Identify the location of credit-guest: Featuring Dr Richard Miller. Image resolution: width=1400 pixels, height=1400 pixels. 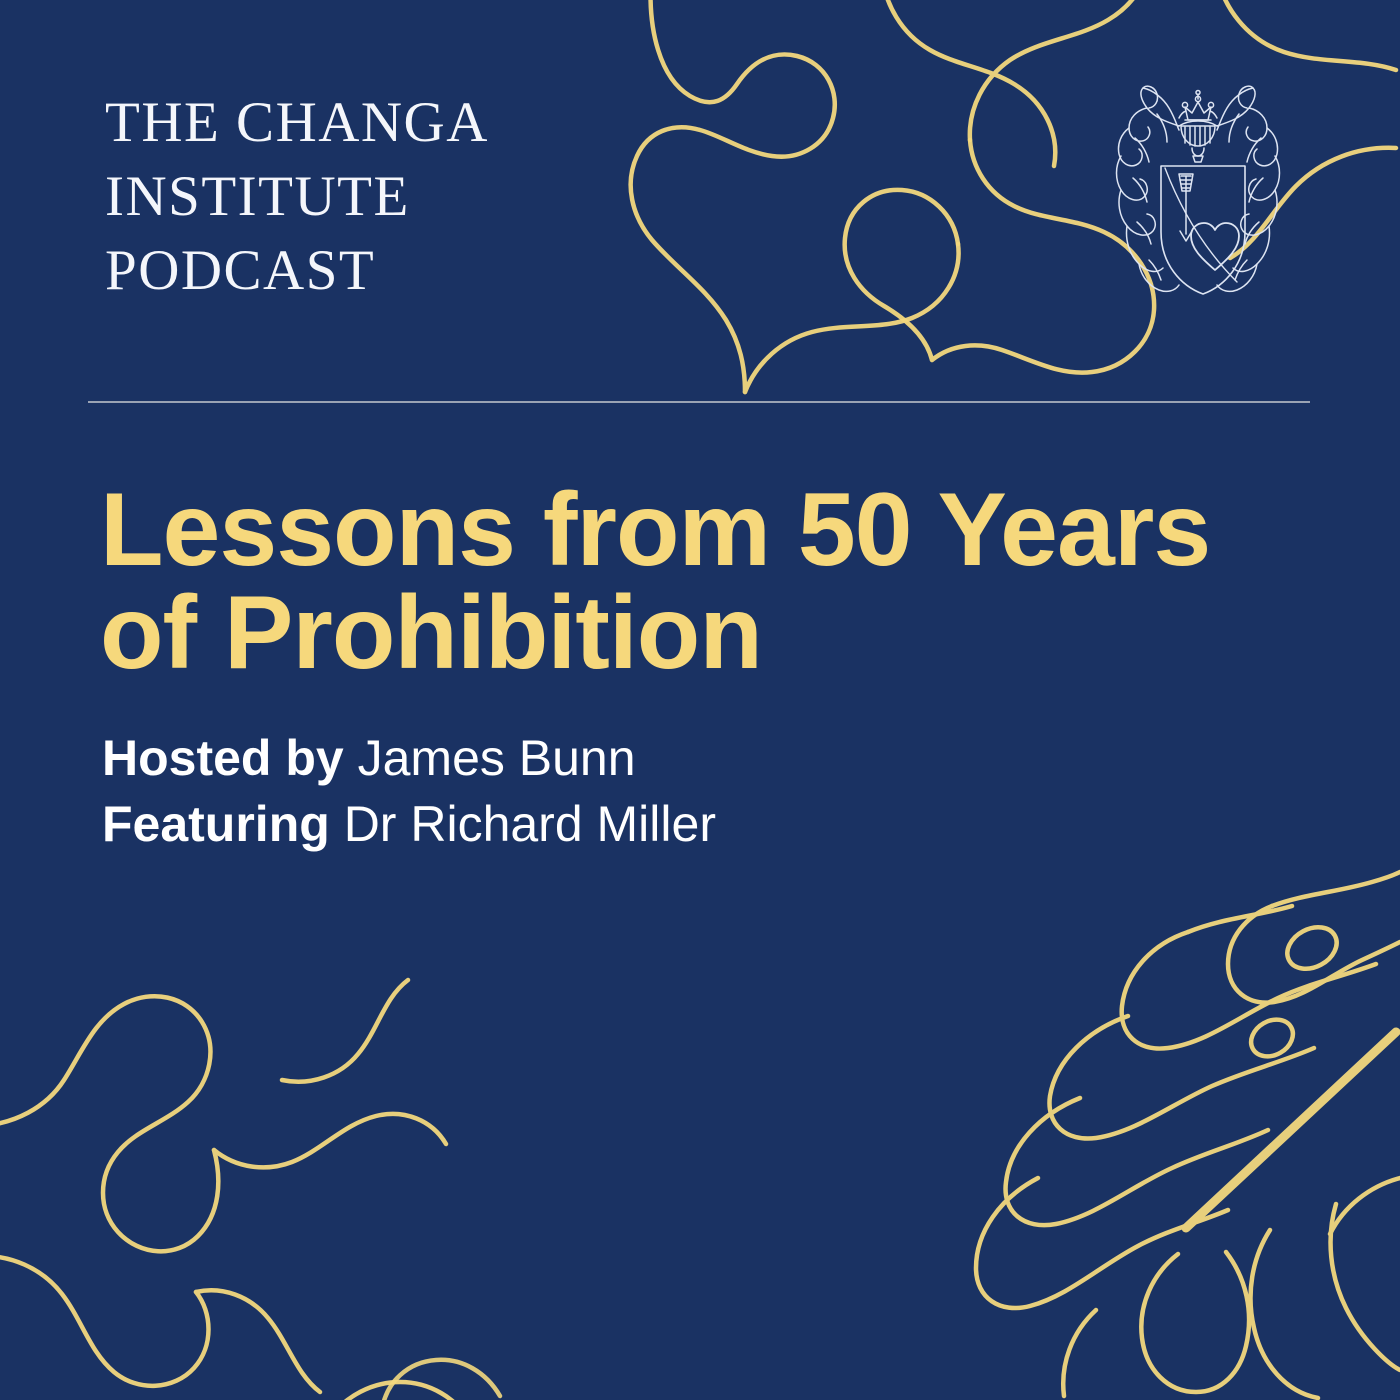
(552, 824).